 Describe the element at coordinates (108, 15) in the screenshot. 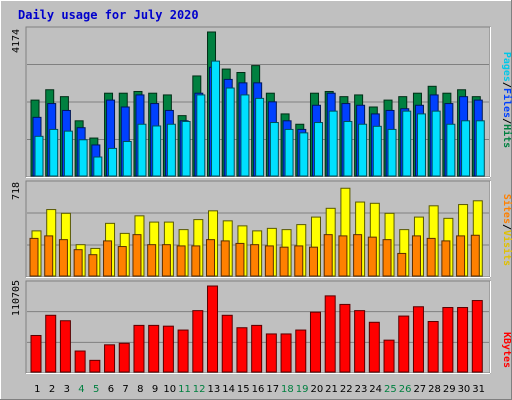

I see `chart-title: Daily usage for July 2020` at that location.